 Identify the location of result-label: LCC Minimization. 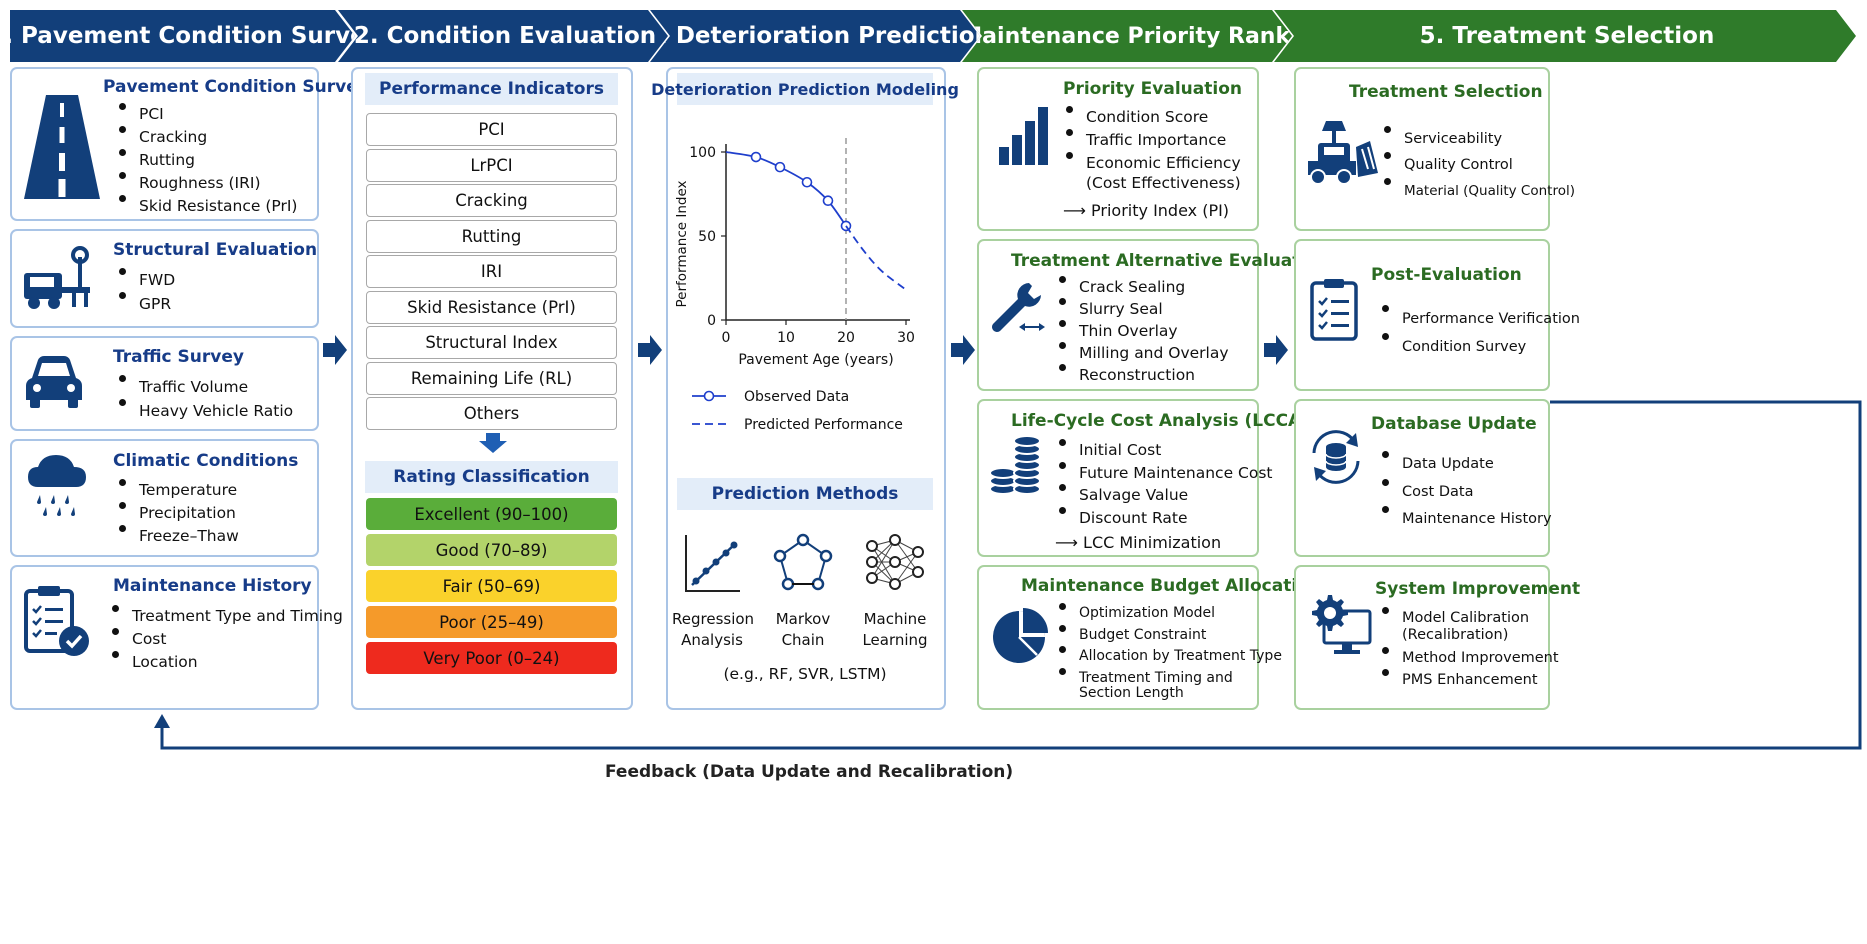
(1152, 542).